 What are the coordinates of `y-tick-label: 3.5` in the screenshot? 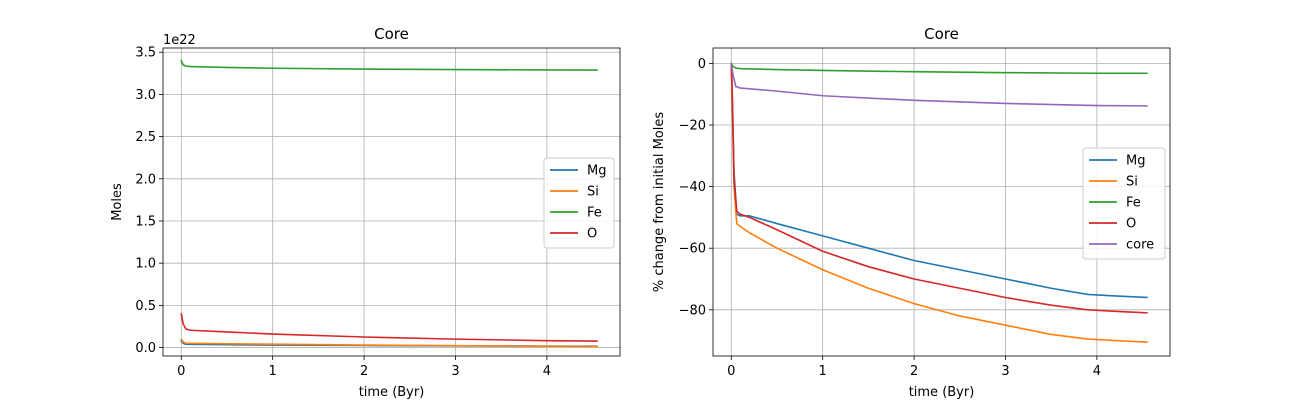 It's located at (145, 53).